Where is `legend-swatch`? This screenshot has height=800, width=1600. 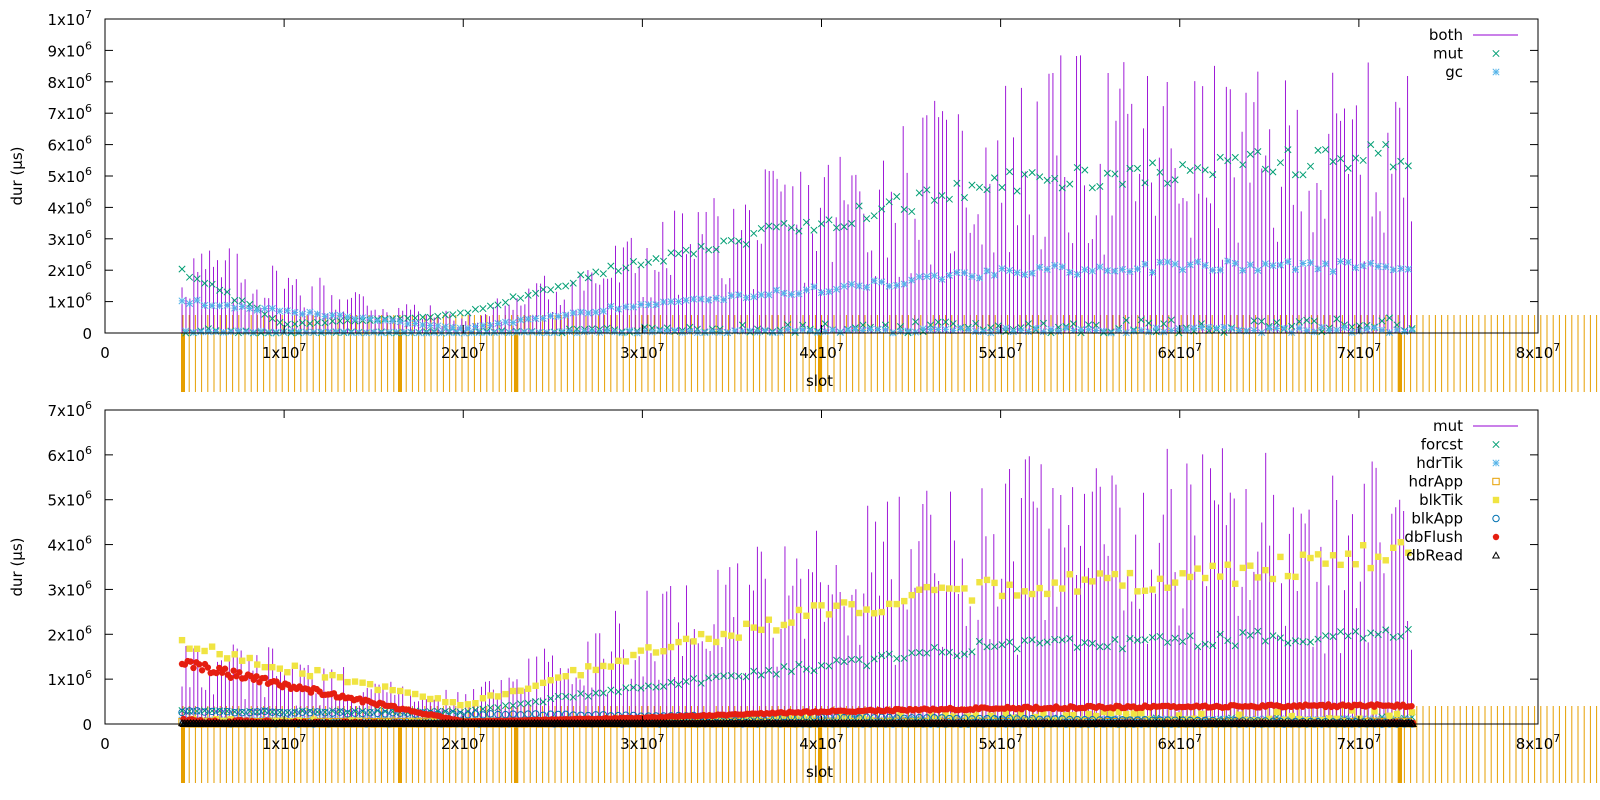 legend-swatch is located at coordinates (1496, 72).